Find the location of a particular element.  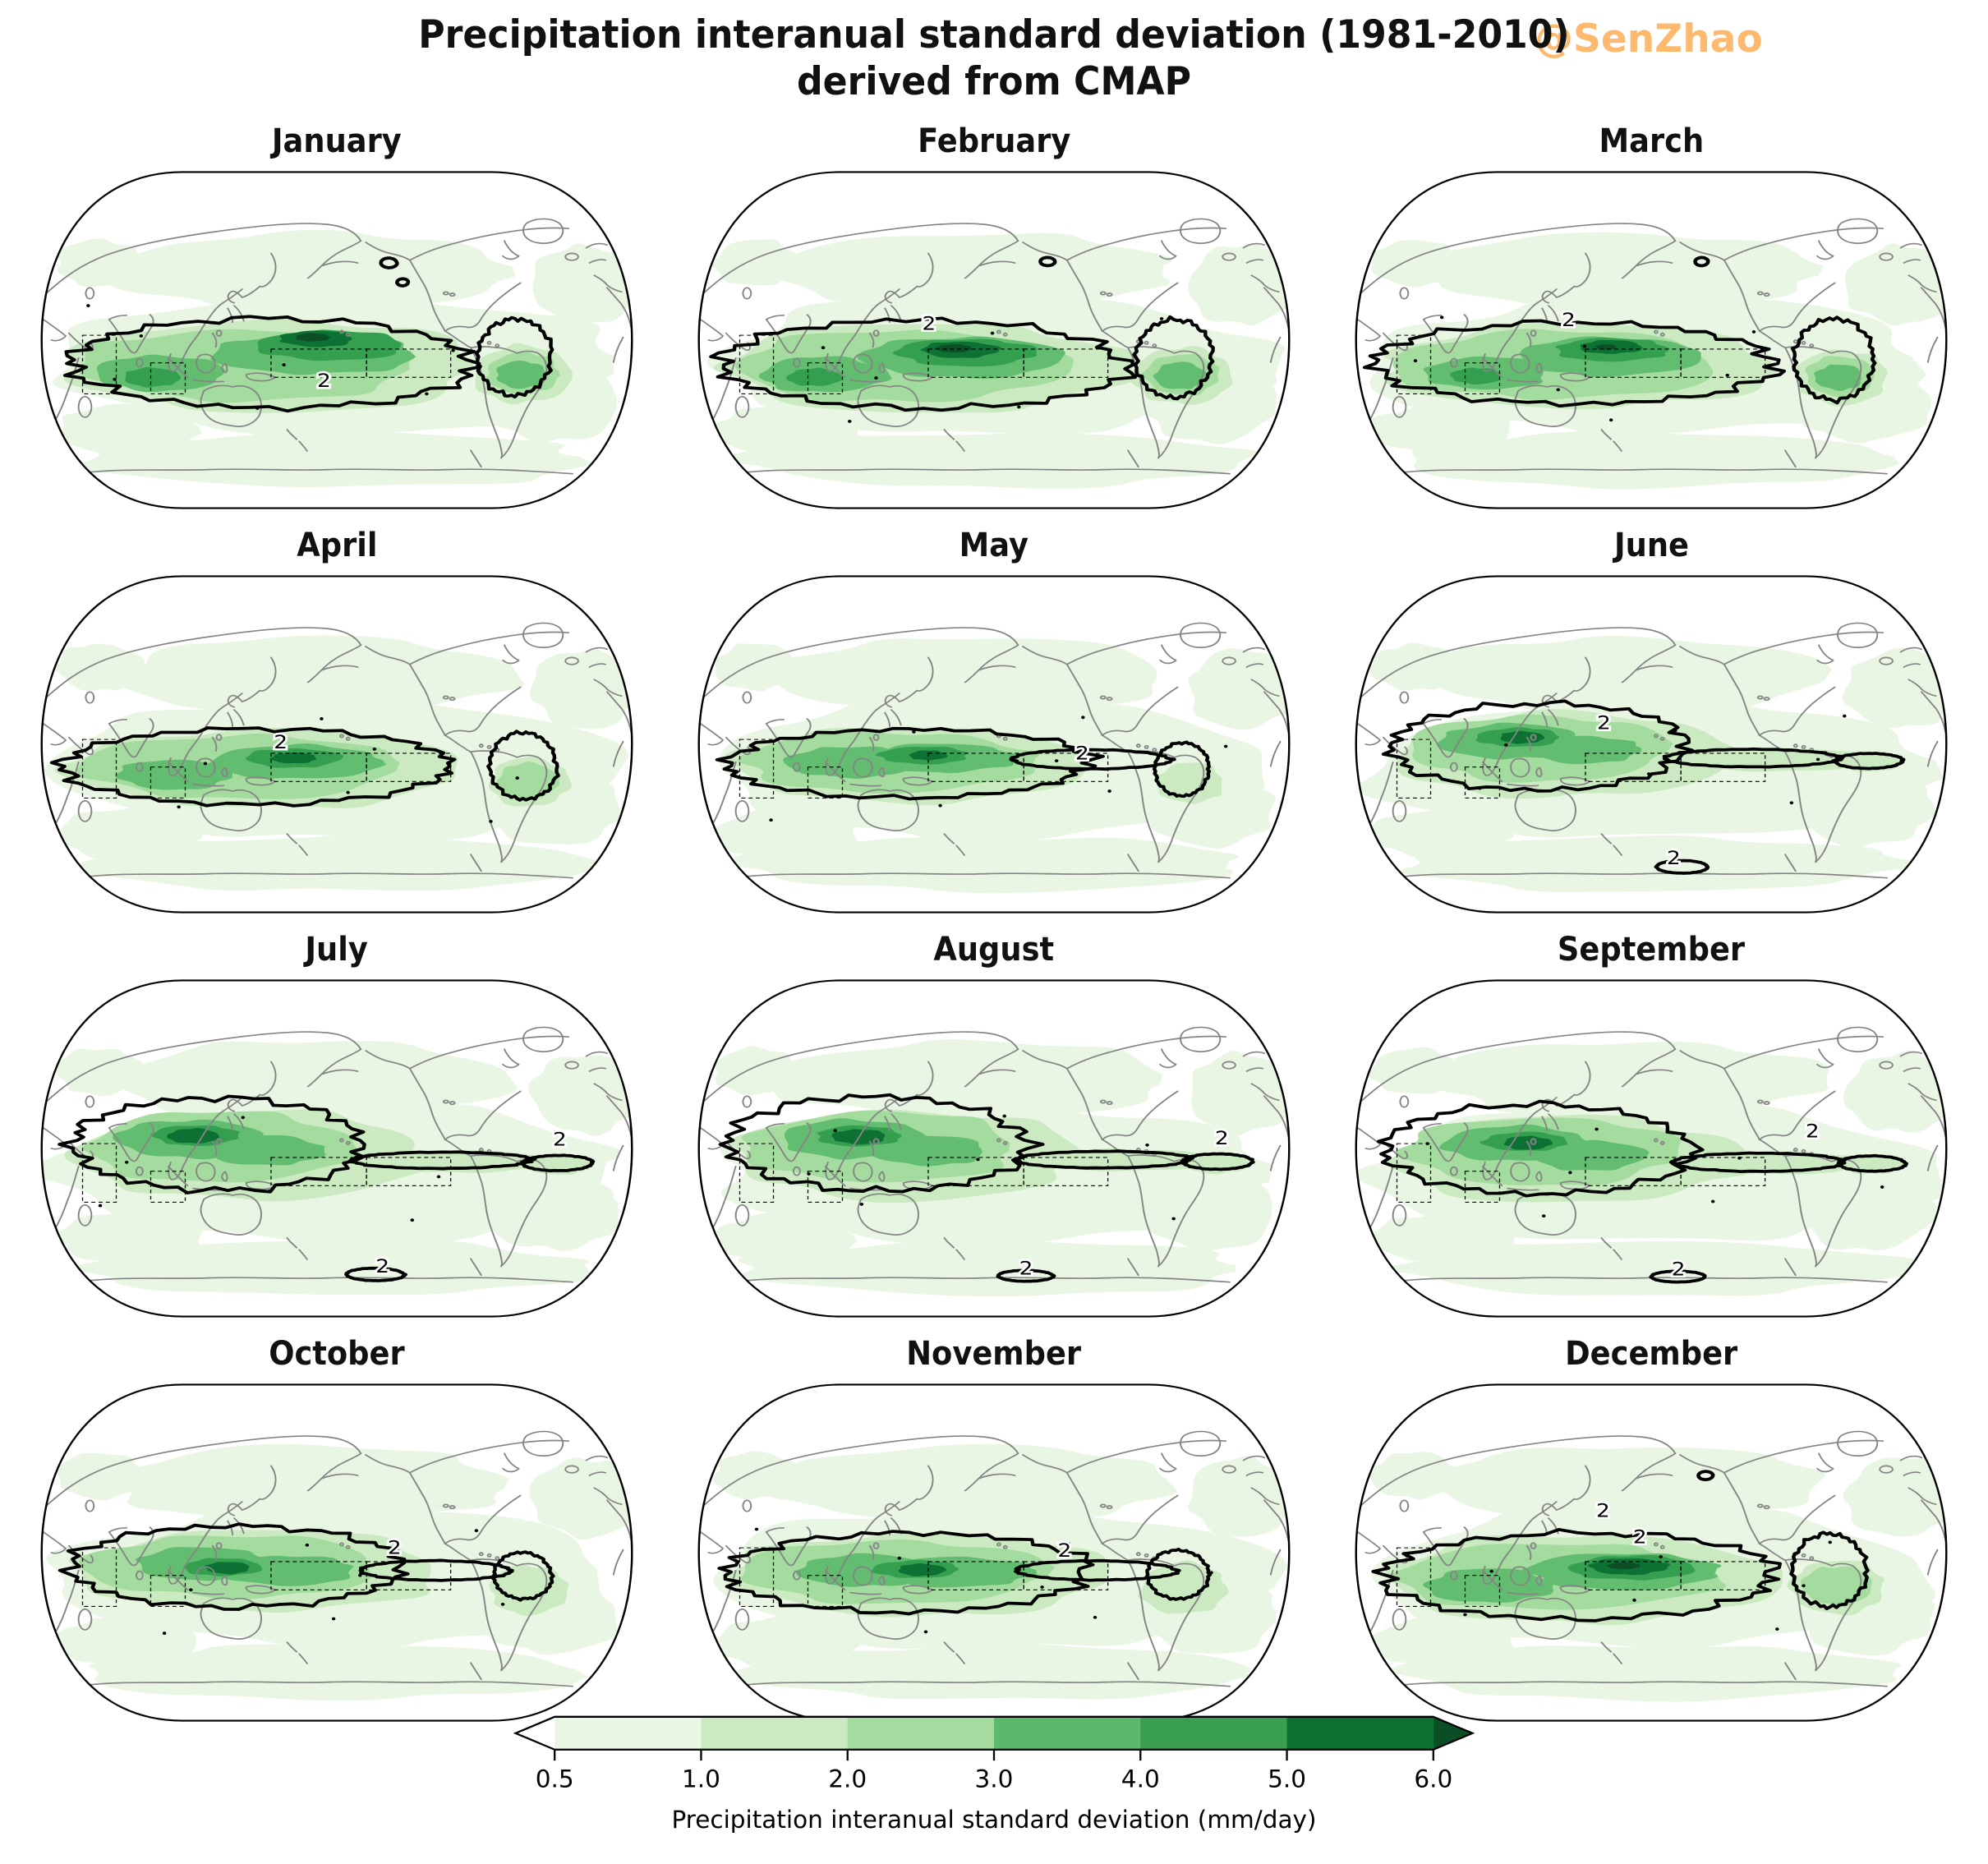

colorbar-over-arrow is located at coordinates (1453, 1733).